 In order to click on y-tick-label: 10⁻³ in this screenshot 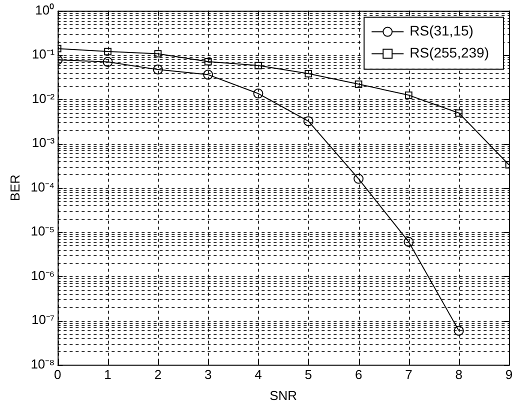, I will do `click(44, 142)`.